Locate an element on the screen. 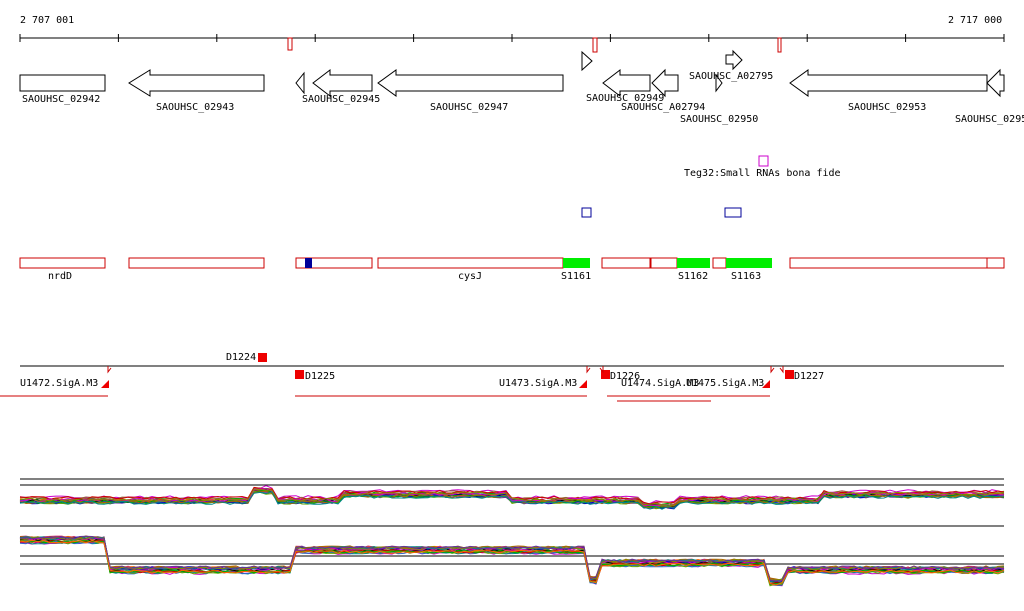 The width and height of the screenshot is (1024, 611). srna-s1163 is located at coordinates (749, 263).